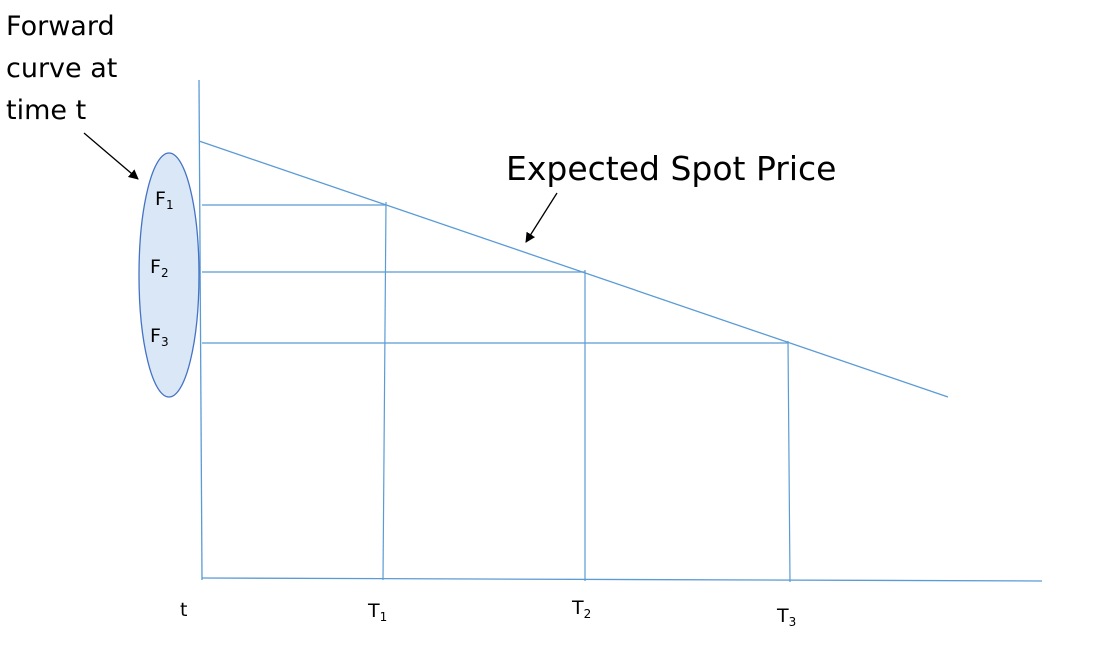  I want to click on expected-spot-price-arrow, so click(541, 217).